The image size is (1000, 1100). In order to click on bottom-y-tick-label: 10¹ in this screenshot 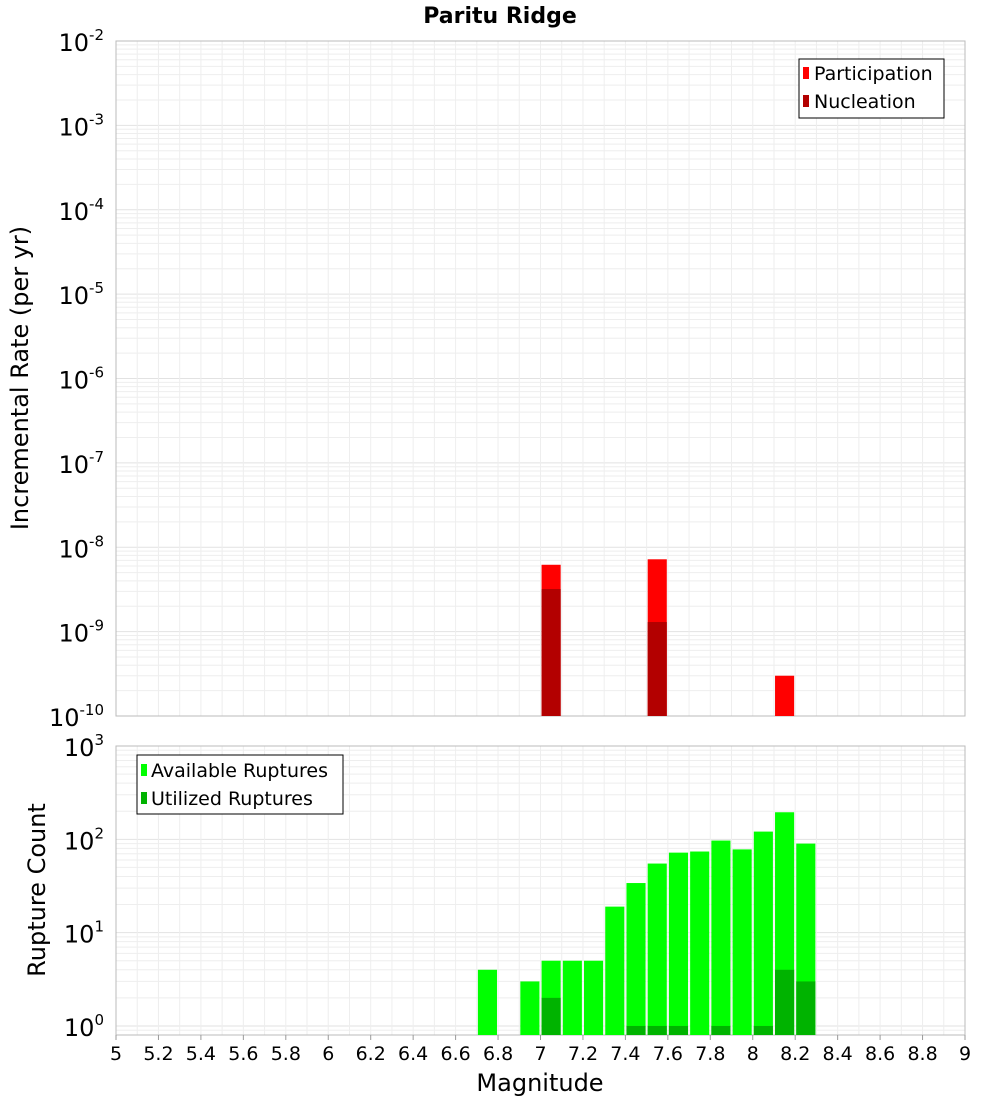, I will do `click(84, 933)`.